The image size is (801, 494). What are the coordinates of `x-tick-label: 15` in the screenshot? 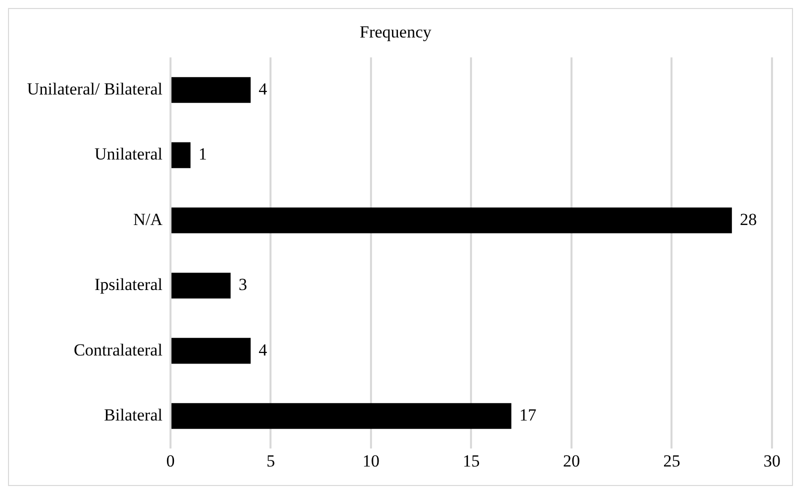 It's located at (471, 460).